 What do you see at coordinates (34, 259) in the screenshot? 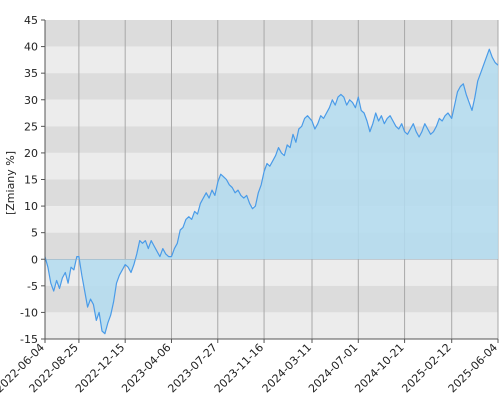
I see `y-tick-label: 0` at bounding box center [34, 259].